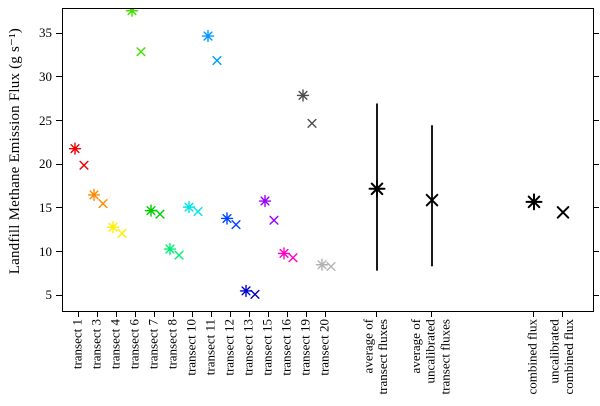 This screenshot has width=600, height=406. Describe the element at coordinates (45, 120) in the screenshot. I see `y-tick-label: 25` at that location.